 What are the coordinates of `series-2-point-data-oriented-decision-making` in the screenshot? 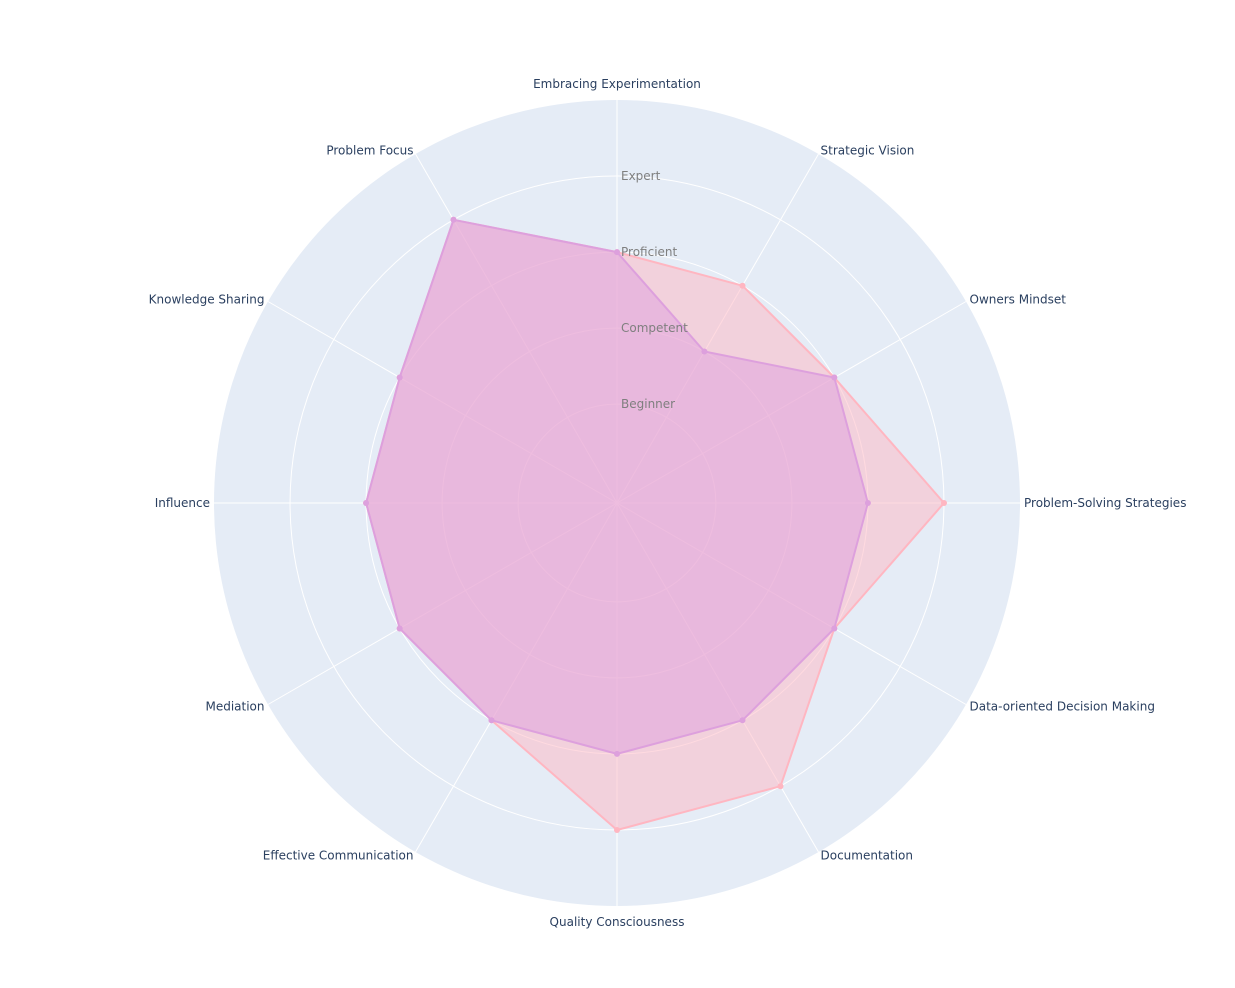 It's located at (834, 628).